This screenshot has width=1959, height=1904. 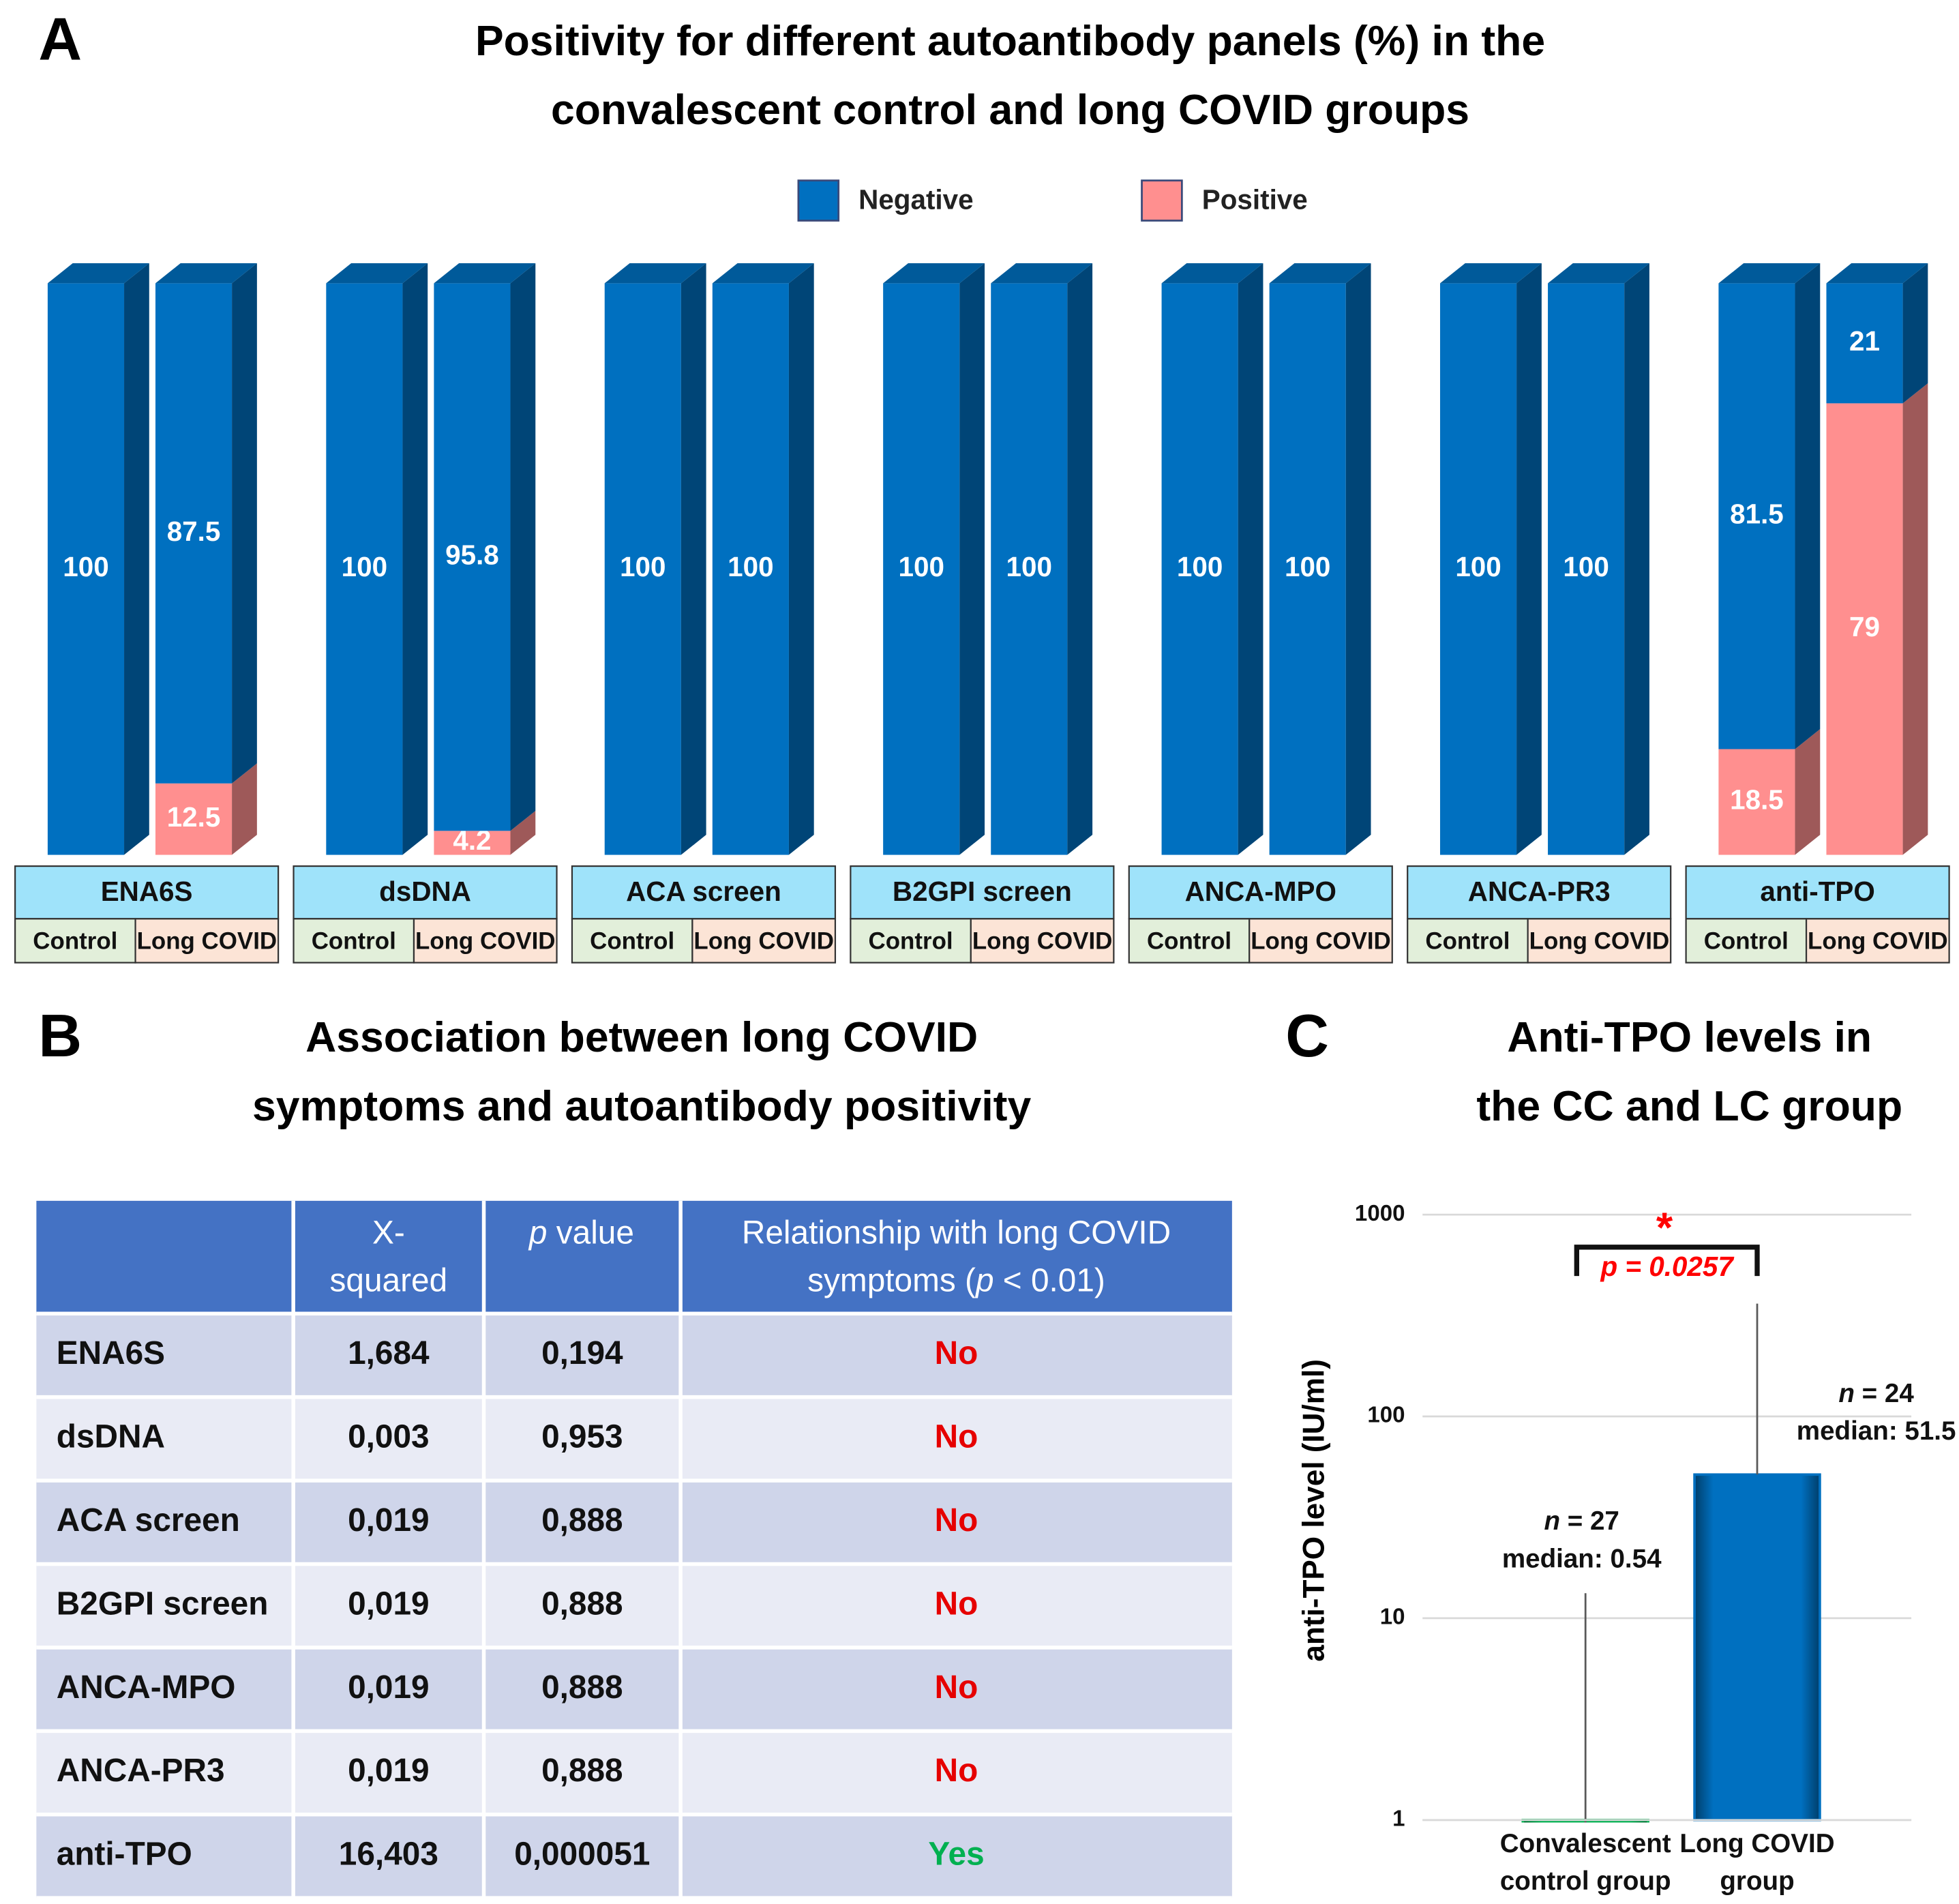 What do you see at coordinates (472, 555) in the screenshot?
I see `data-label: 95.8` at bounding box center [472, 555].